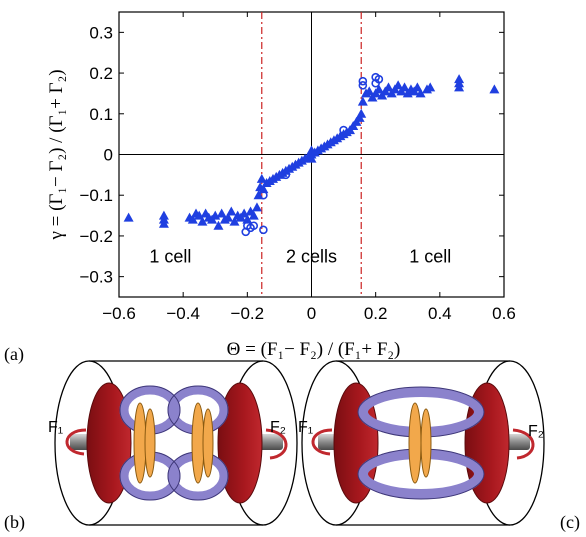  What do you see at coordinates (101, 114) in the screenshot?
I see `y-tick-label: 0.1` at bounding box center [101, 114].